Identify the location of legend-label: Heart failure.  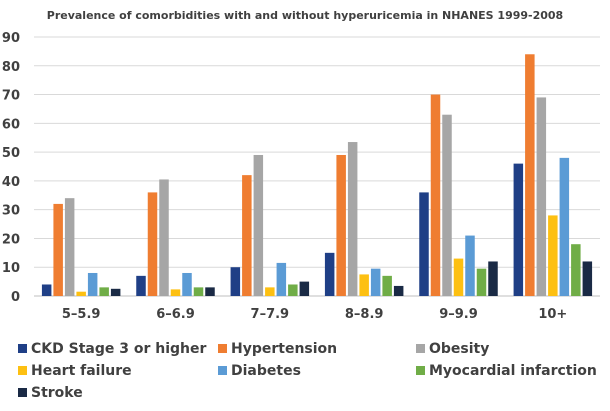
(81, 371).